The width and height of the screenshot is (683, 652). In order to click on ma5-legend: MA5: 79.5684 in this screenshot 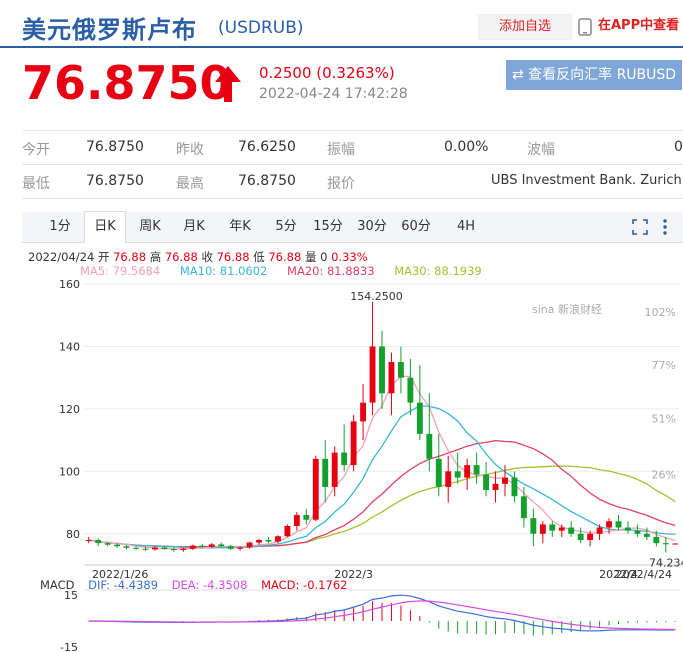, I will do `click(120, 271)`.